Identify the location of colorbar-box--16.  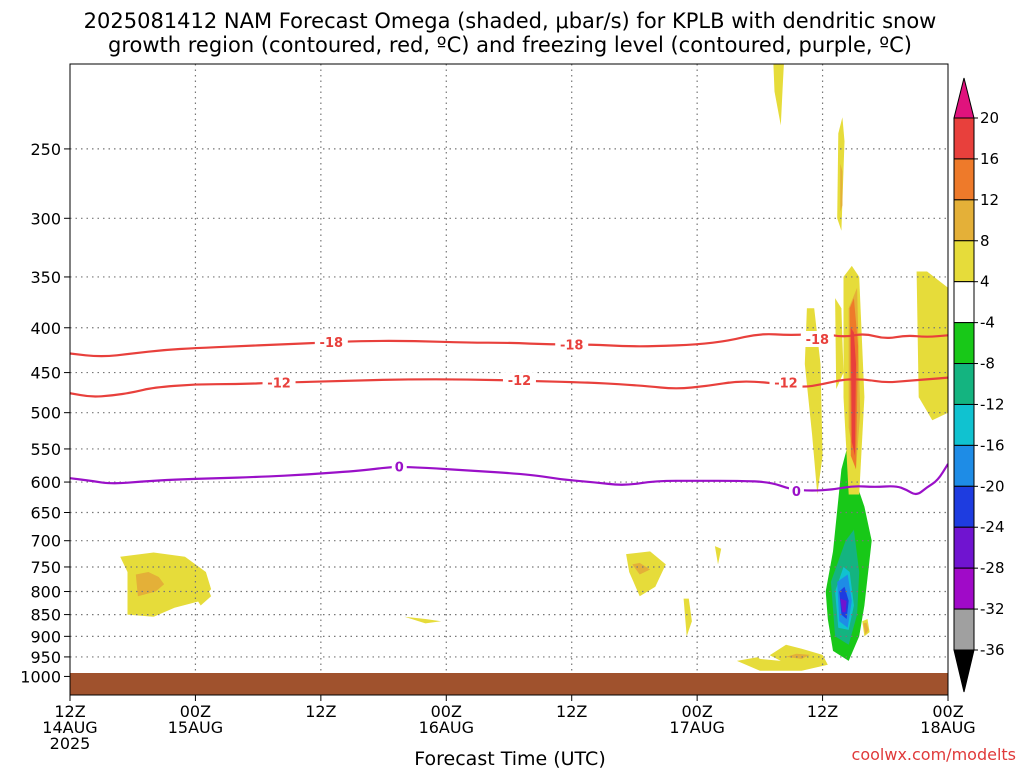
(964, 424).